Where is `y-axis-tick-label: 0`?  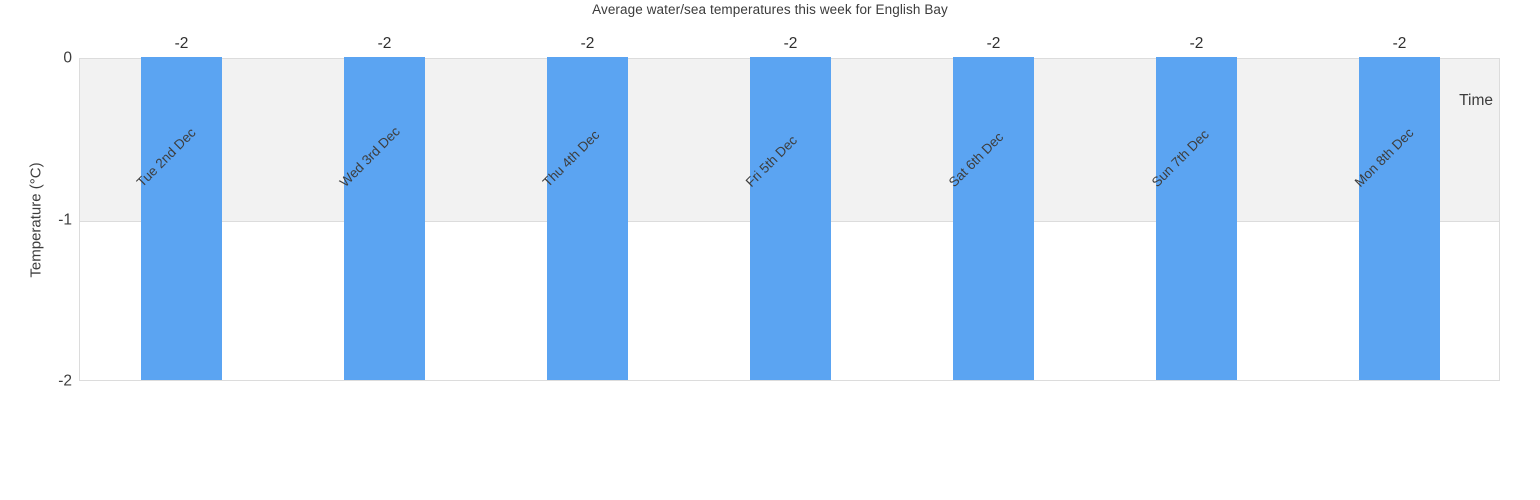 y-axis-tick-label: 0 is located at coordinates (67, 58).